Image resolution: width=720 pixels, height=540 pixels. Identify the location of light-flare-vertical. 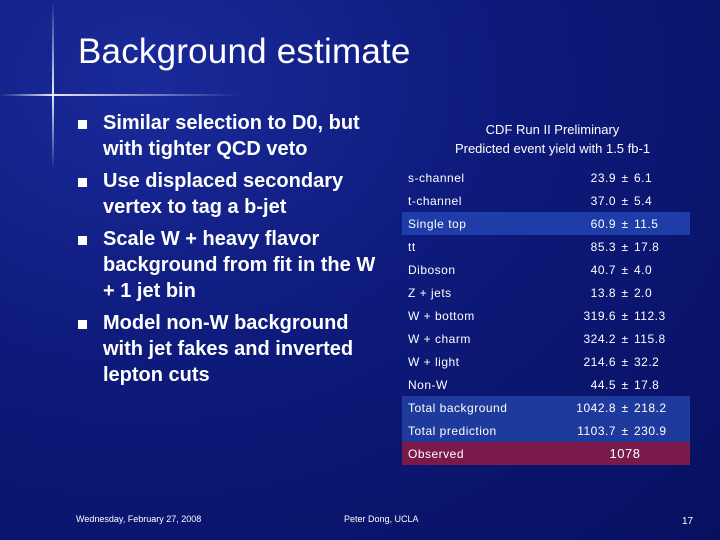
(53, 85).